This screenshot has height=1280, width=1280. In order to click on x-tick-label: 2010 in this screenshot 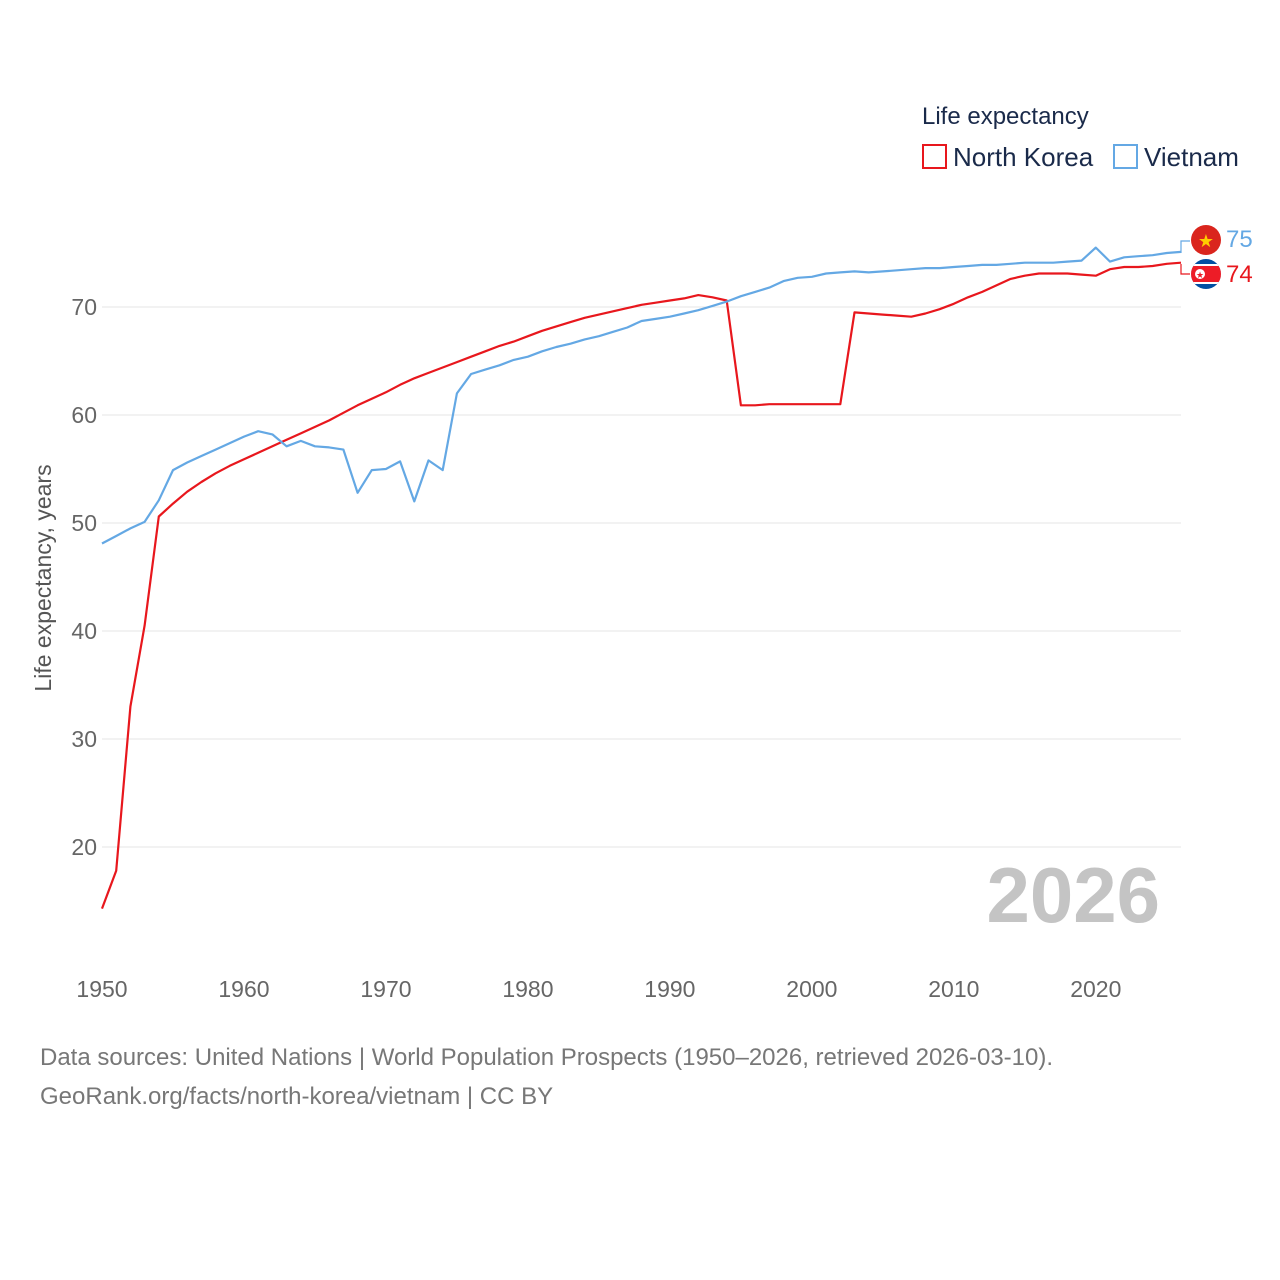, I will do `click(953, 989)`.